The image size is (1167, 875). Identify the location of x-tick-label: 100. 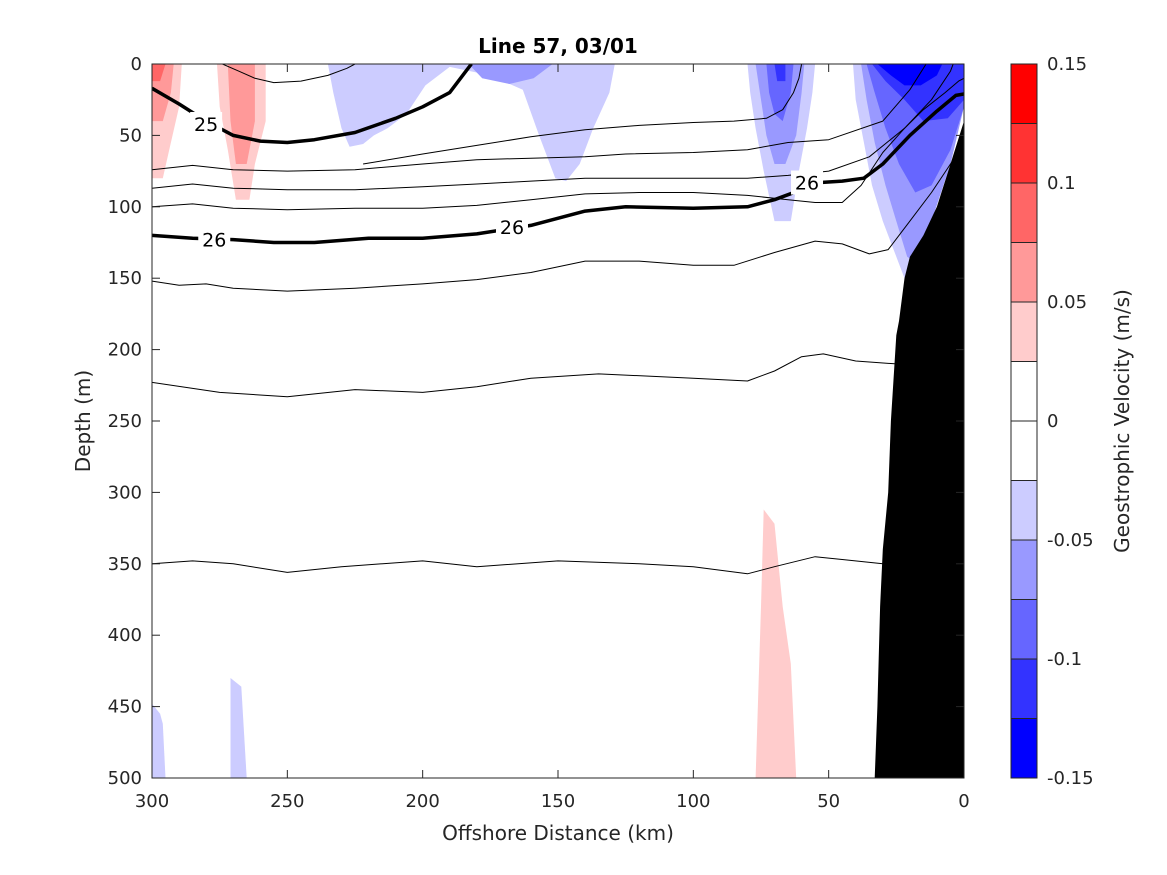
(693, 801).